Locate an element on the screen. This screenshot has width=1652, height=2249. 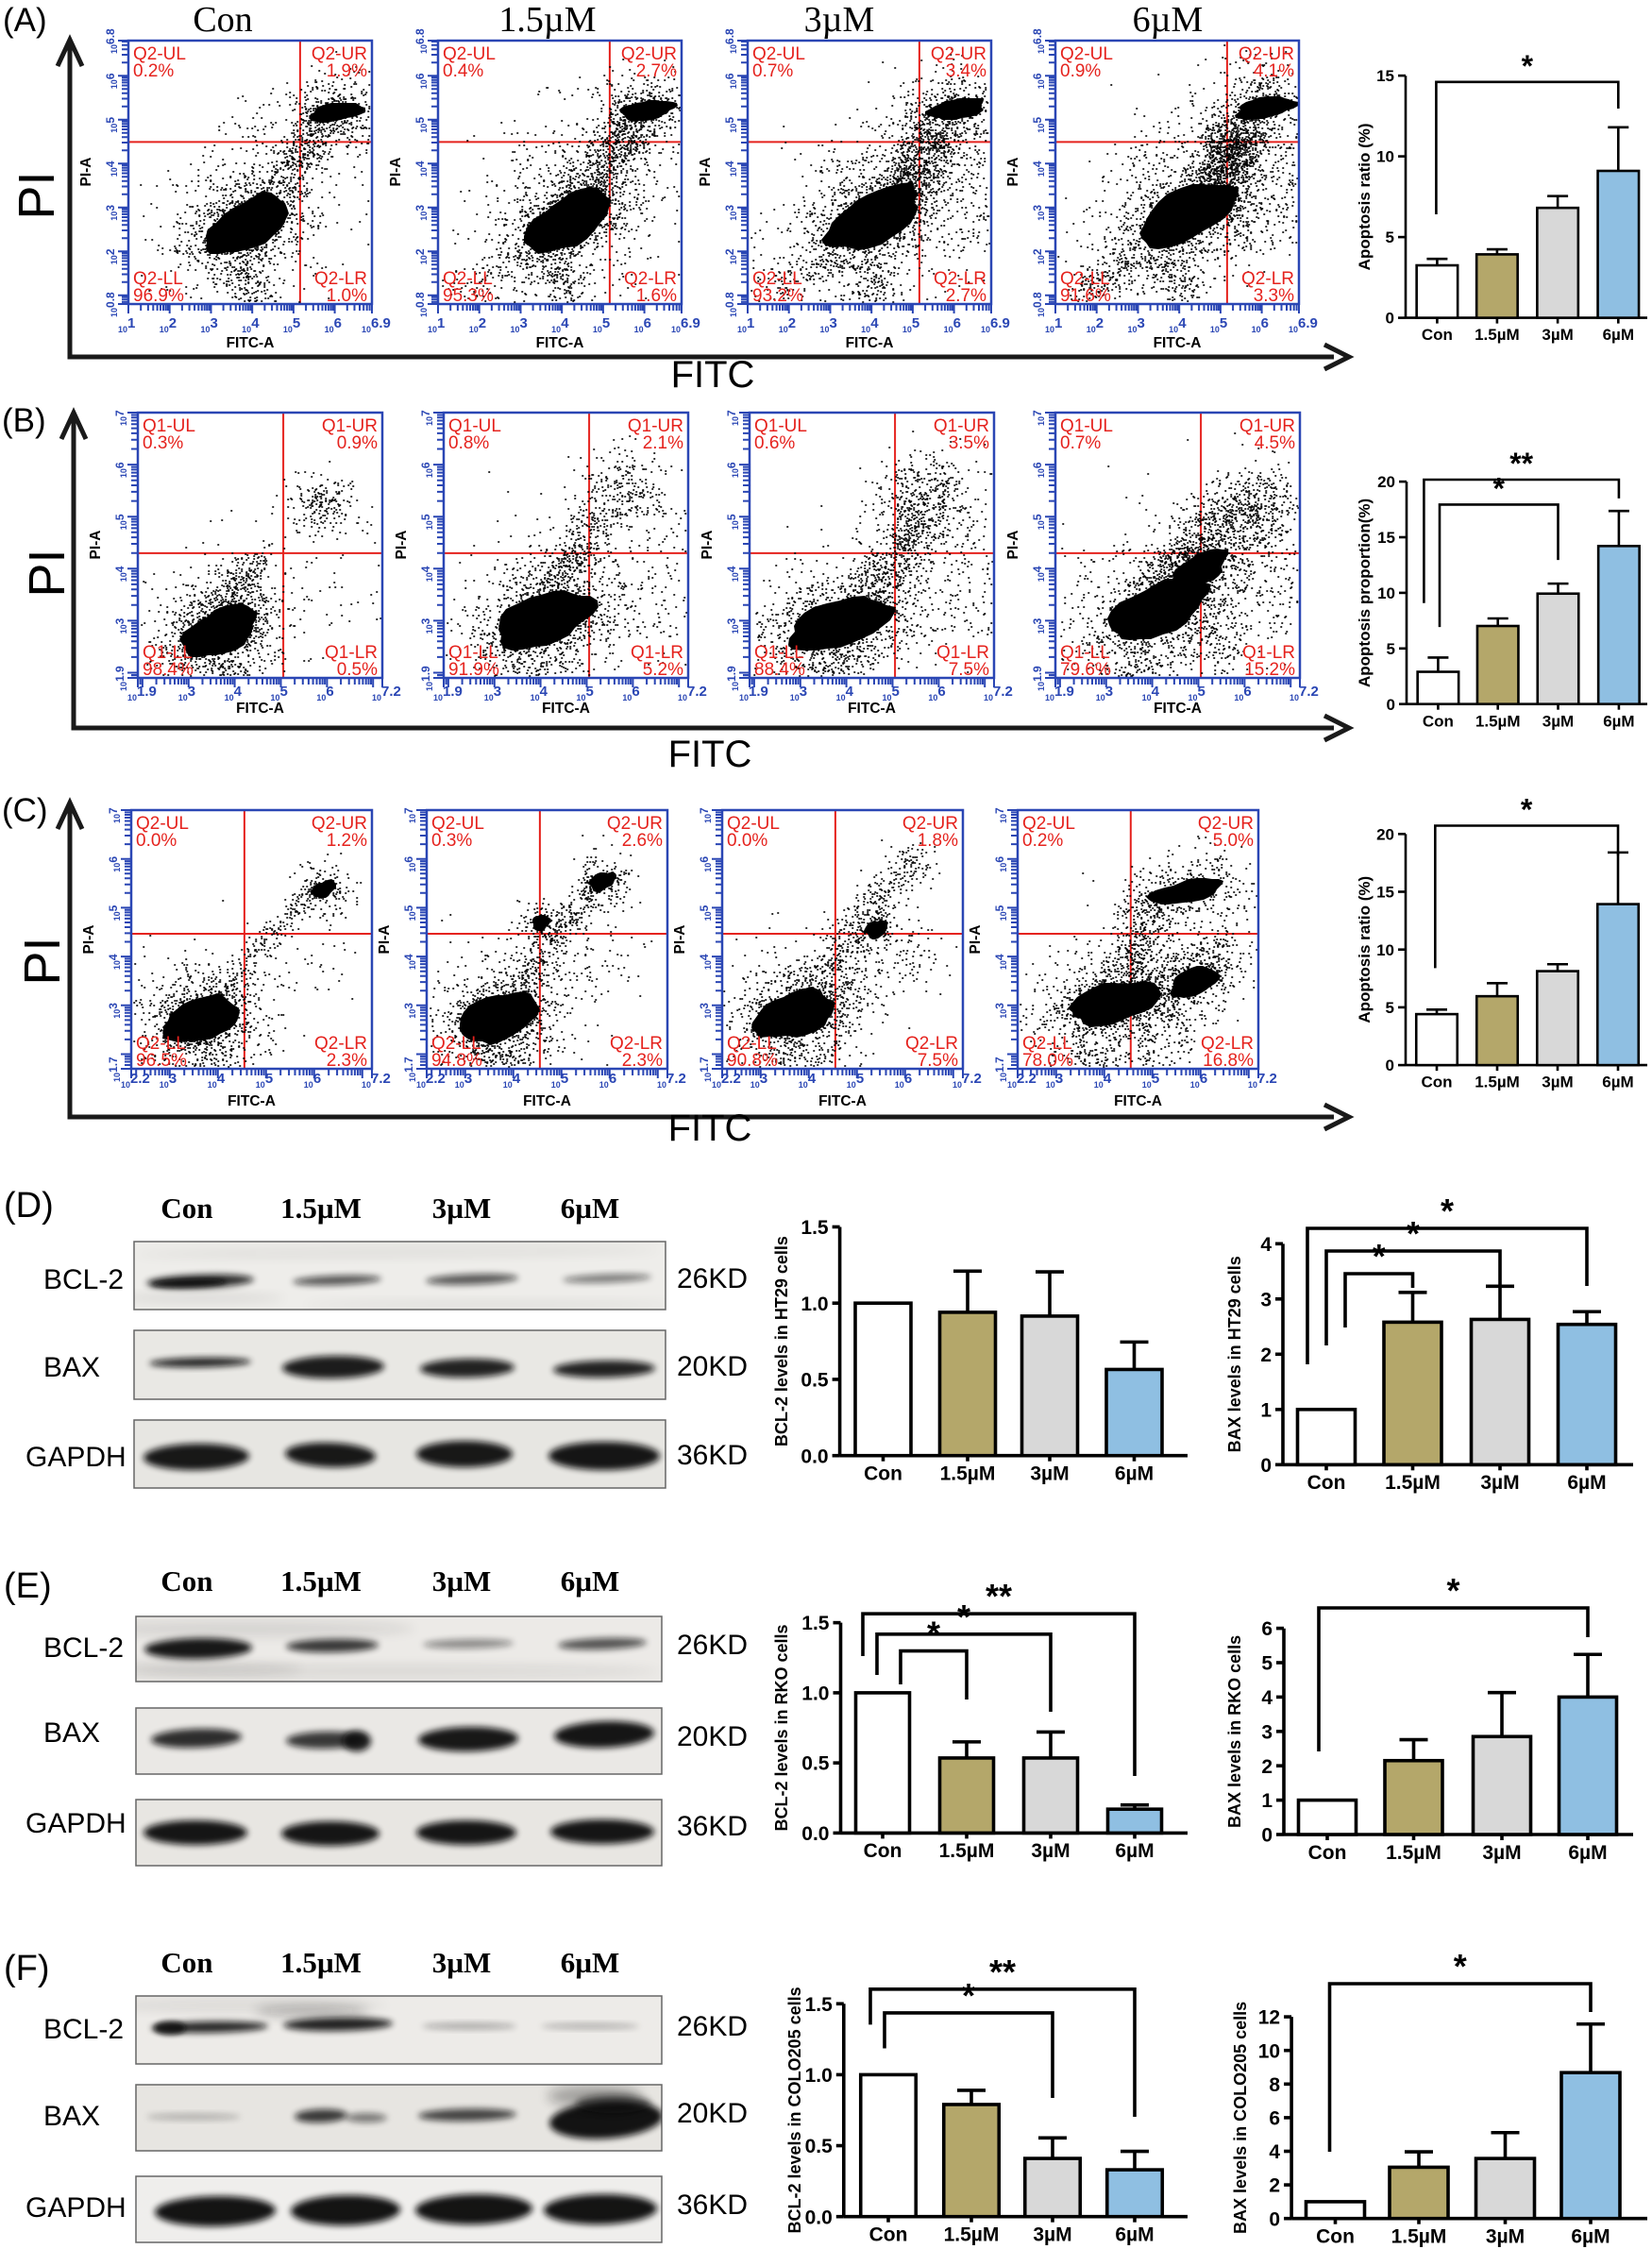
svg-text: 1 is located at coordinates (1267, 1801).